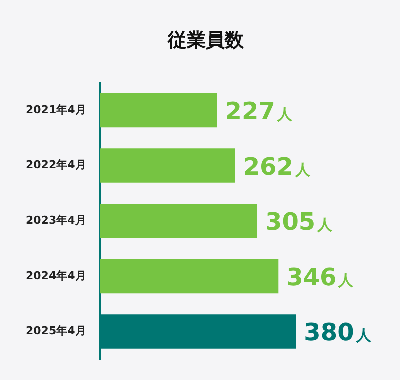 The width and height of the screenshot is (400, 380). What do you see at coordinates (300, 222) in the screenshot?
I see `data-label: 305人` at bounding box center [300, 222].